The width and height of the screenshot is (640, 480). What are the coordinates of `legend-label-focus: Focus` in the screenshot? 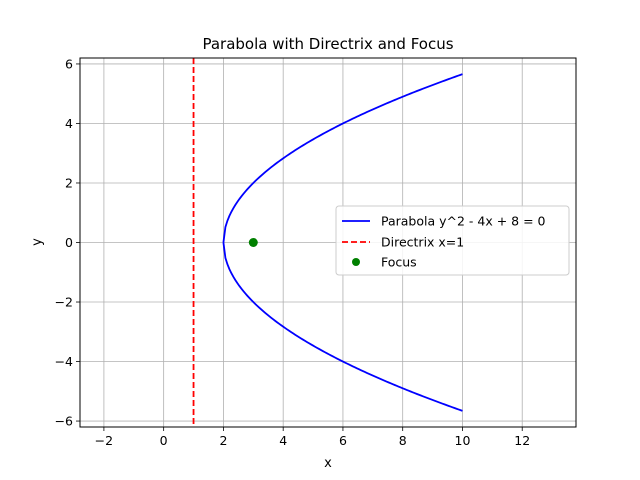 It's located at (399, 262).